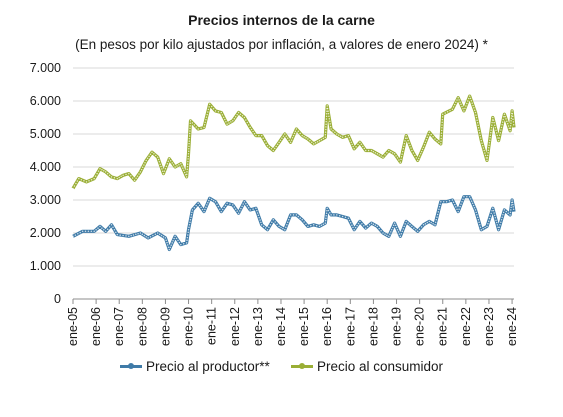 This screenshot has height=417, width=563. Describe the element at coordinates (45, 233) in the screenshot. I see `y-tick-label: 2.000` at that location.